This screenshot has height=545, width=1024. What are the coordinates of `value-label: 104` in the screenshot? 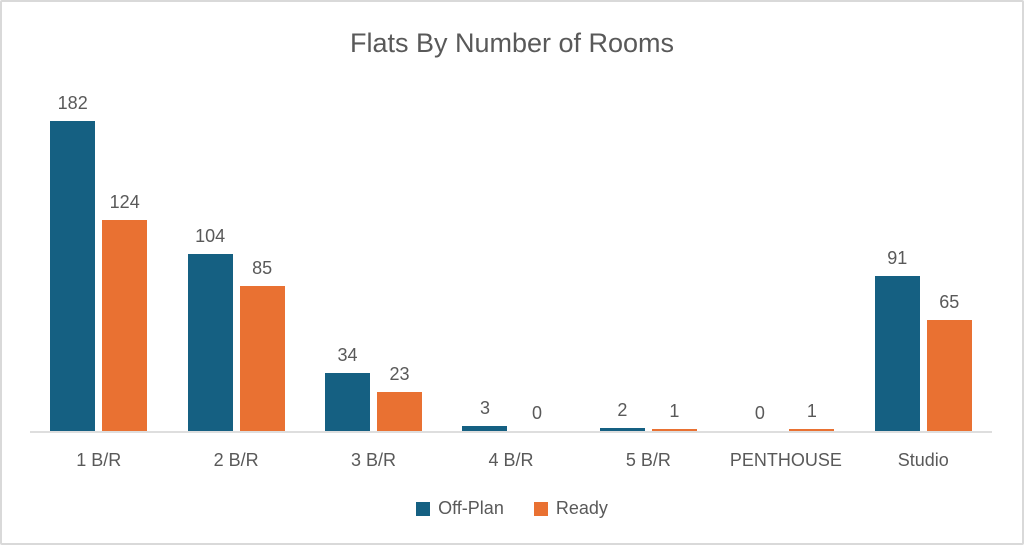 It's located at (210, 236).